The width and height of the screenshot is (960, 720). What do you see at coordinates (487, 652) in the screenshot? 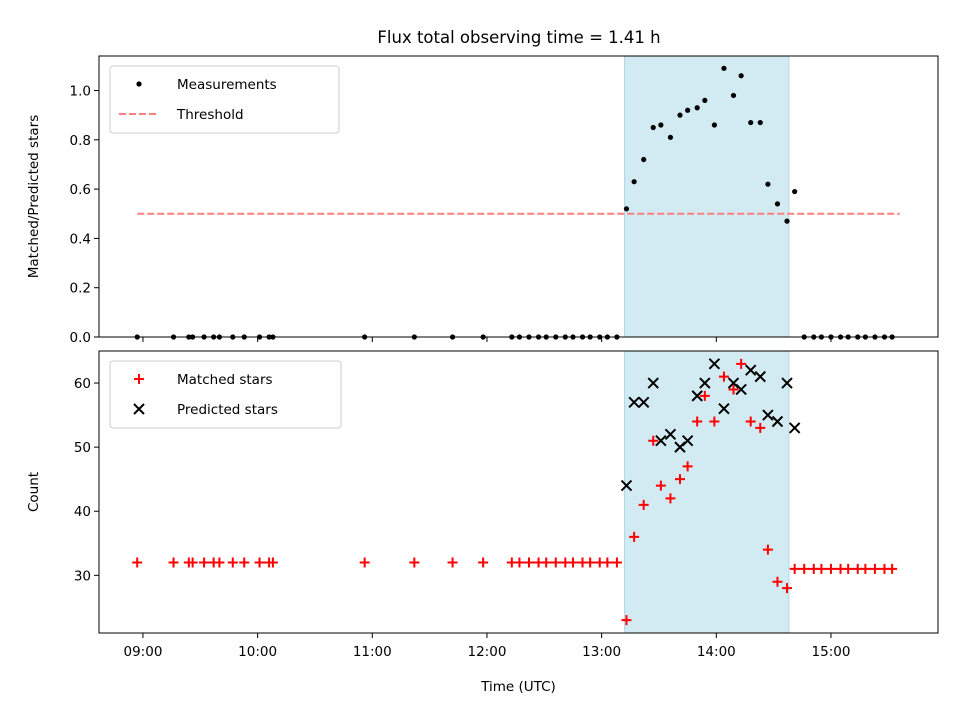
I see `x-tick-label: 12:00` at bounding box center [487, 652].